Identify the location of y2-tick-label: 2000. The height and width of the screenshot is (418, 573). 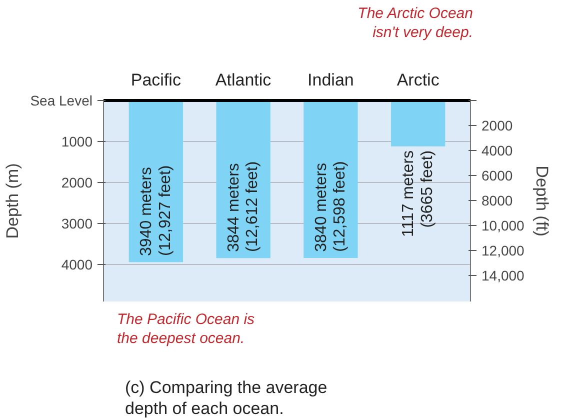
(497, 126).